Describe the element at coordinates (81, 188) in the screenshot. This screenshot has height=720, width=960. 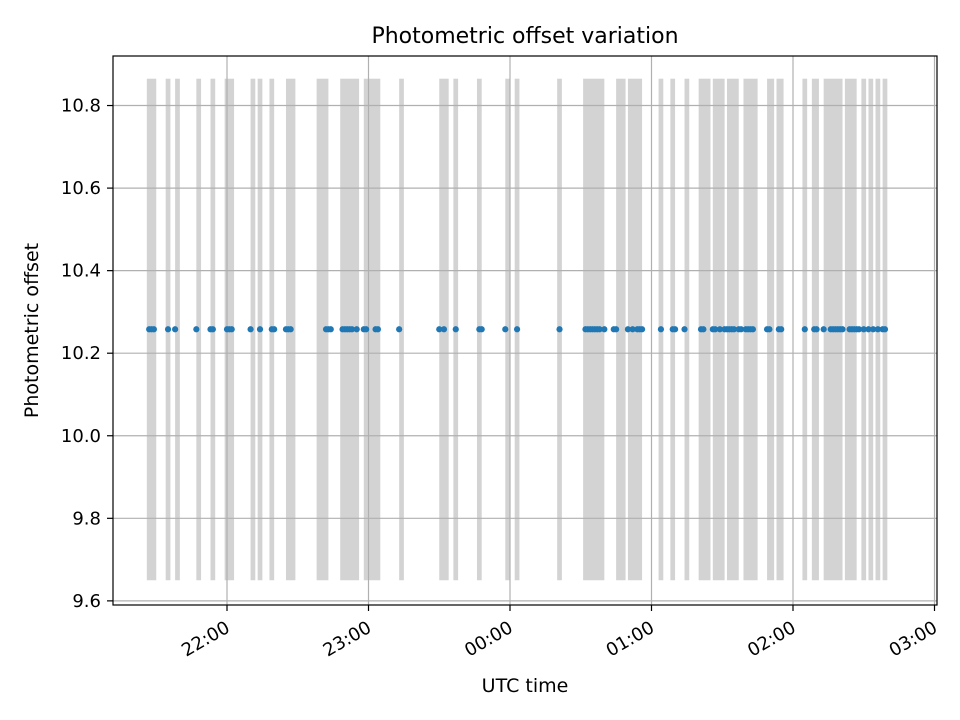
I see `y-tick-label: 10.6` at that location.